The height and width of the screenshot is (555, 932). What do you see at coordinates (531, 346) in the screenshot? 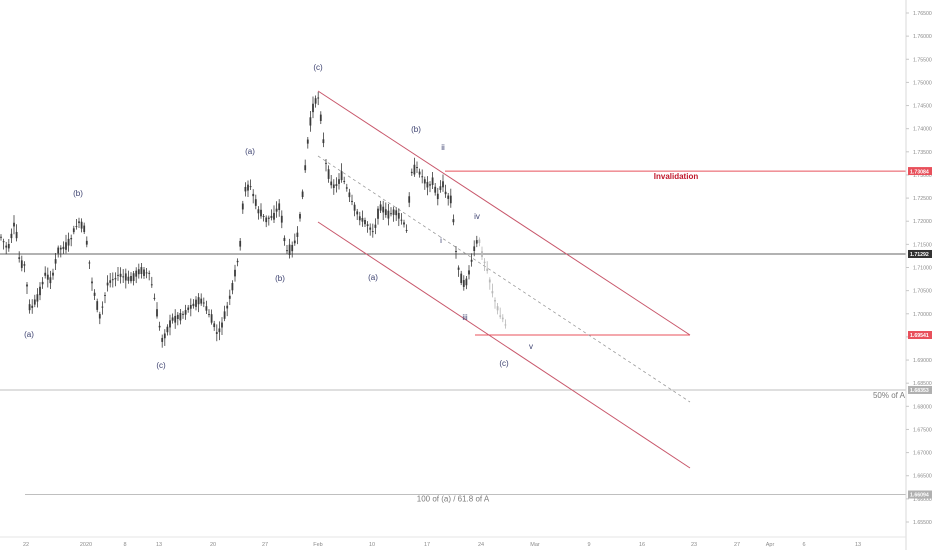
I see `wave-label-v: v` at bounding box center [531, 346].